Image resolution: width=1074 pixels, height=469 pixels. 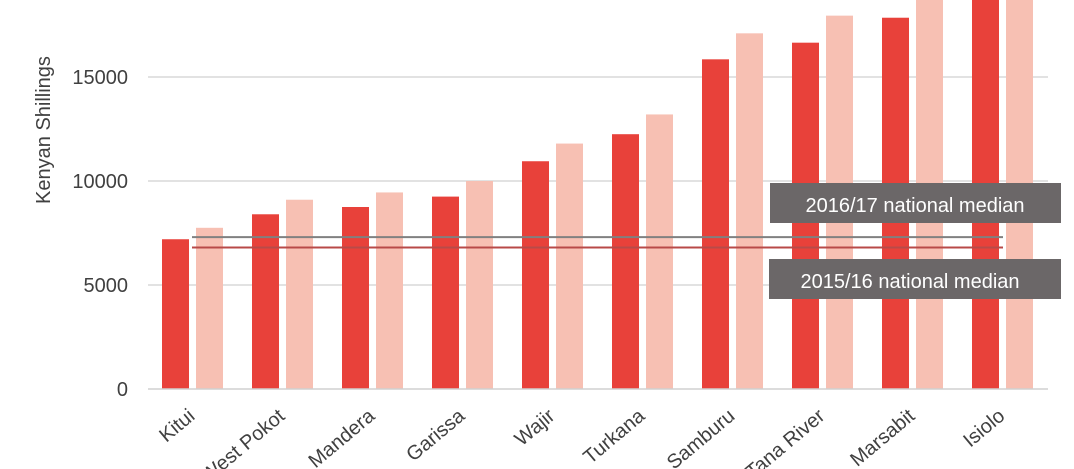 I want to click on bar-2016-17-turkana, so click(x=659, y=251).